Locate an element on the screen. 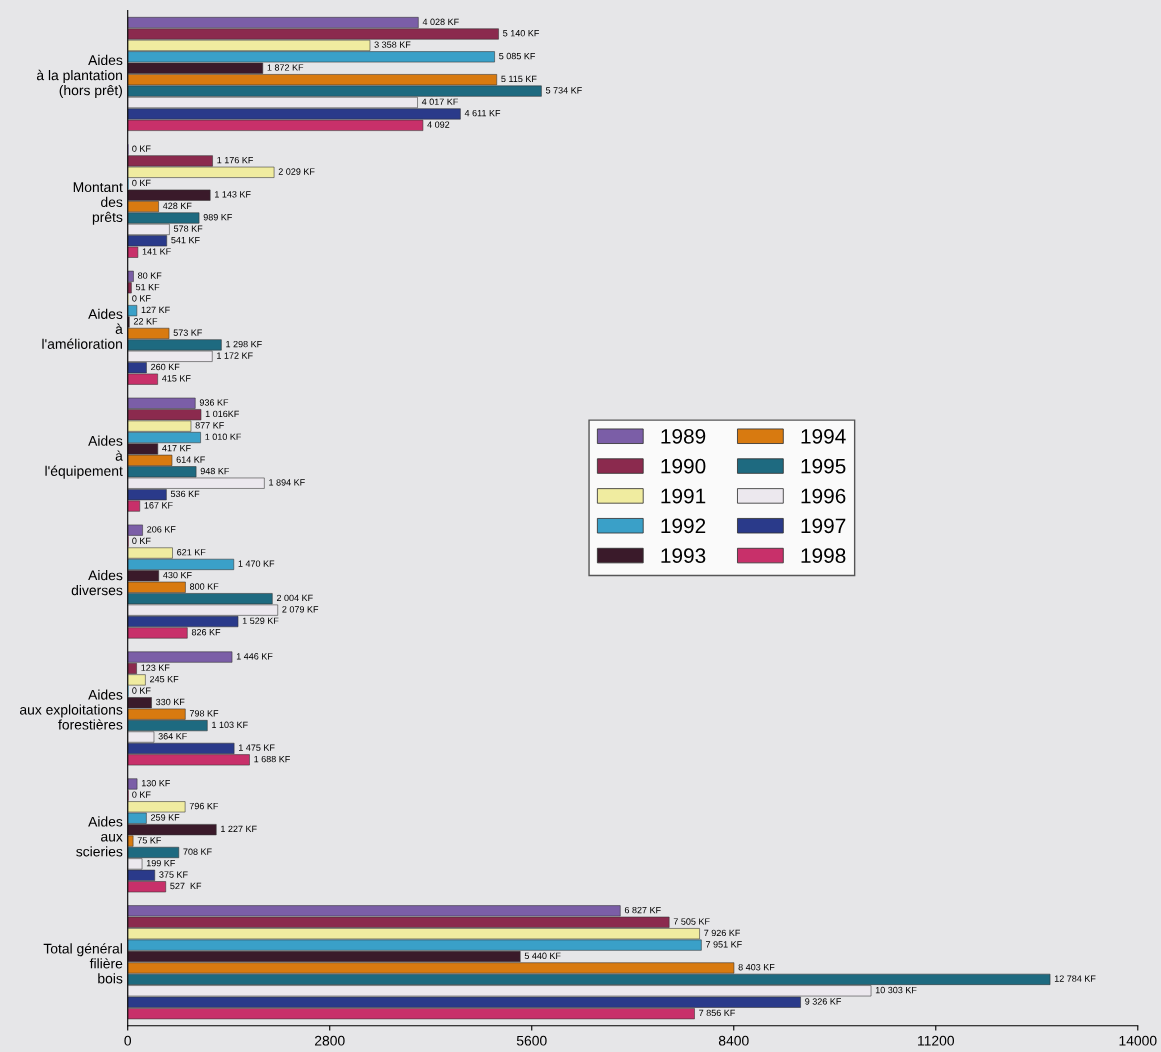  data-label: 614 KF is located at coordinates (190, 459).